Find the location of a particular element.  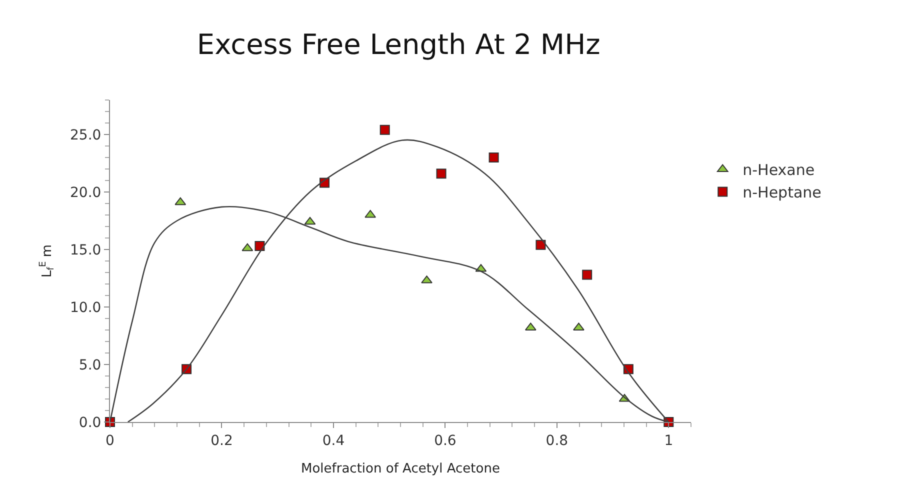

x-tick-label: 1 is located at coordinates (669, 440).